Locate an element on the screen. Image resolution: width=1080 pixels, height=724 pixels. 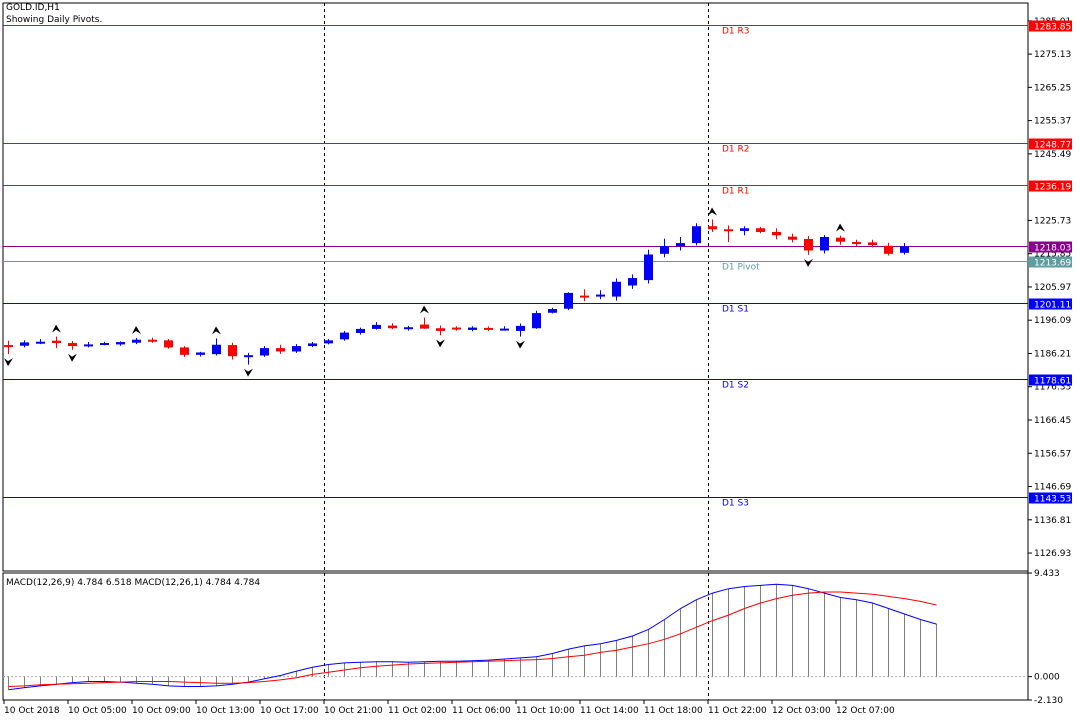
pivot-price-tag-label: 1178.61 is located at coordinates (1052, 382).